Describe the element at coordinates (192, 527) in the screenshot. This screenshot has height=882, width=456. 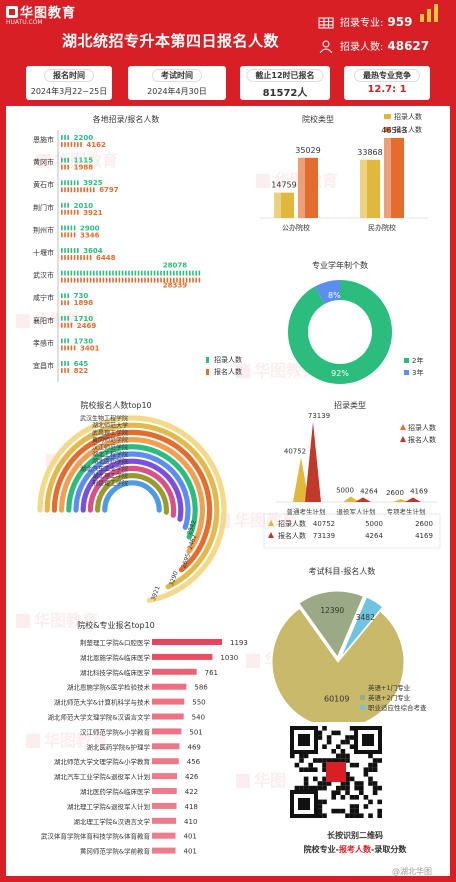
I see `chart4-value-label: 2342` at that location.